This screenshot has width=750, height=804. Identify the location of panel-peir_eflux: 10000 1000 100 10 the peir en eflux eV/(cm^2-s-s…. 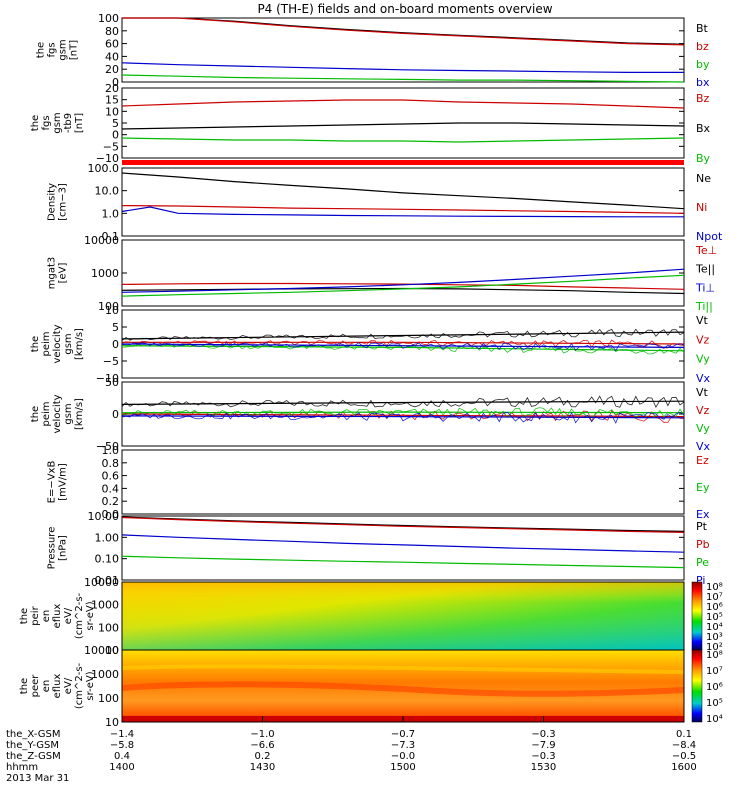
(371, 616).